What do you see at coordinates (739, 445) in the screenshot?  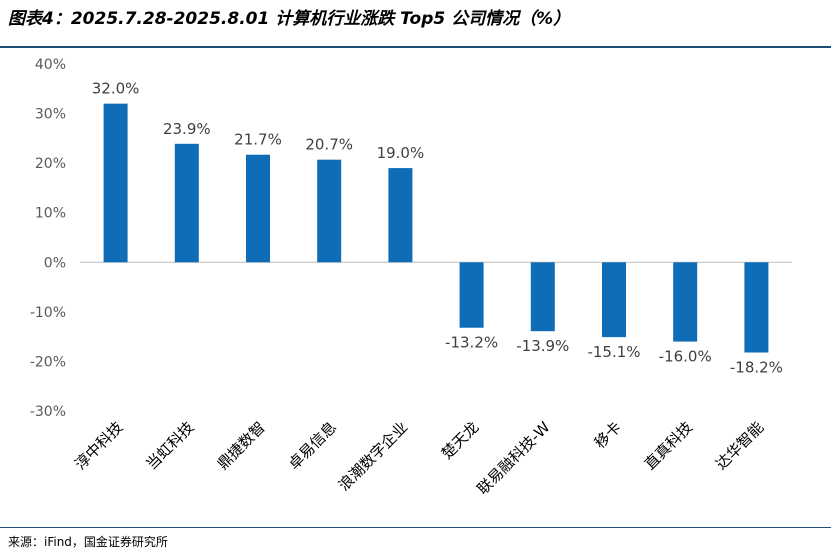 I see `x-tick-label: 达华智能` at bounding box center [739, 445].